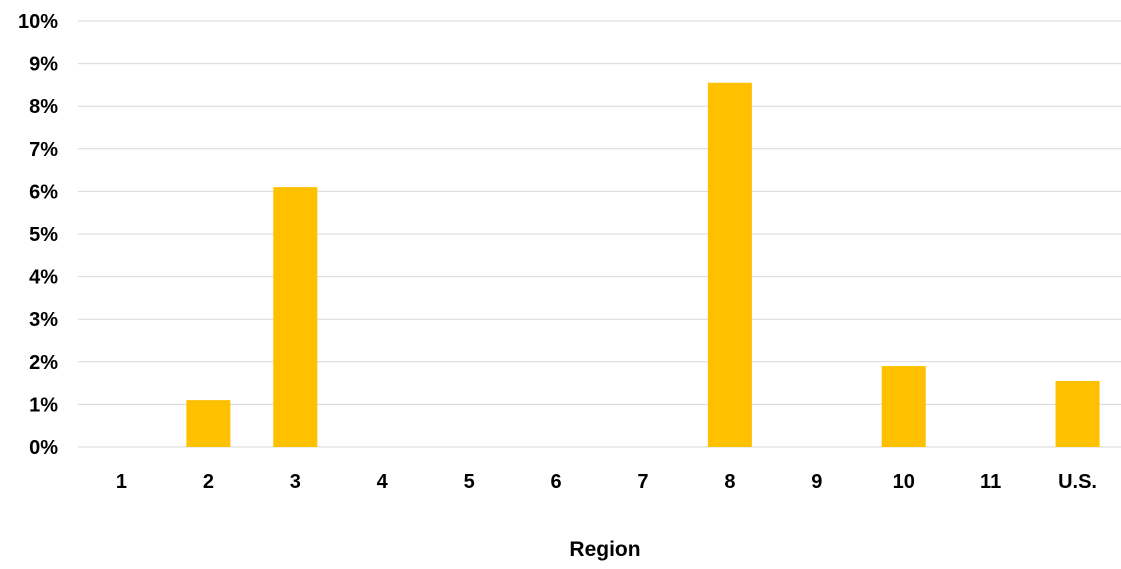 The width and height of the screenshot is (1121, 569). I want to click on x-tick-label: 7, so click(642, 482).